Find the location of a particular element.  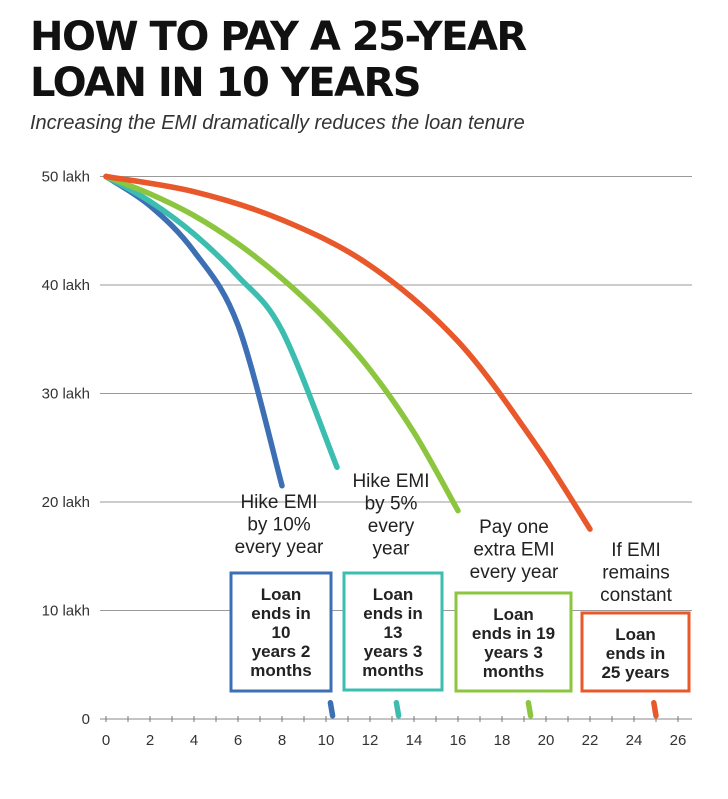

box-text-extra: months is located at coordinates (513, 671).